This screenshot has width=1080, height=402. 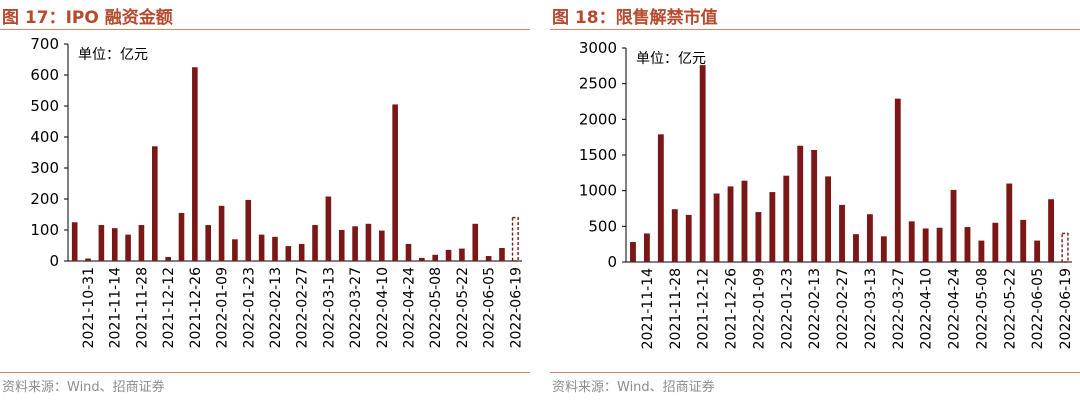 I want to click on x-tick-label: 2022-02-13, so click(x=276, y=307).